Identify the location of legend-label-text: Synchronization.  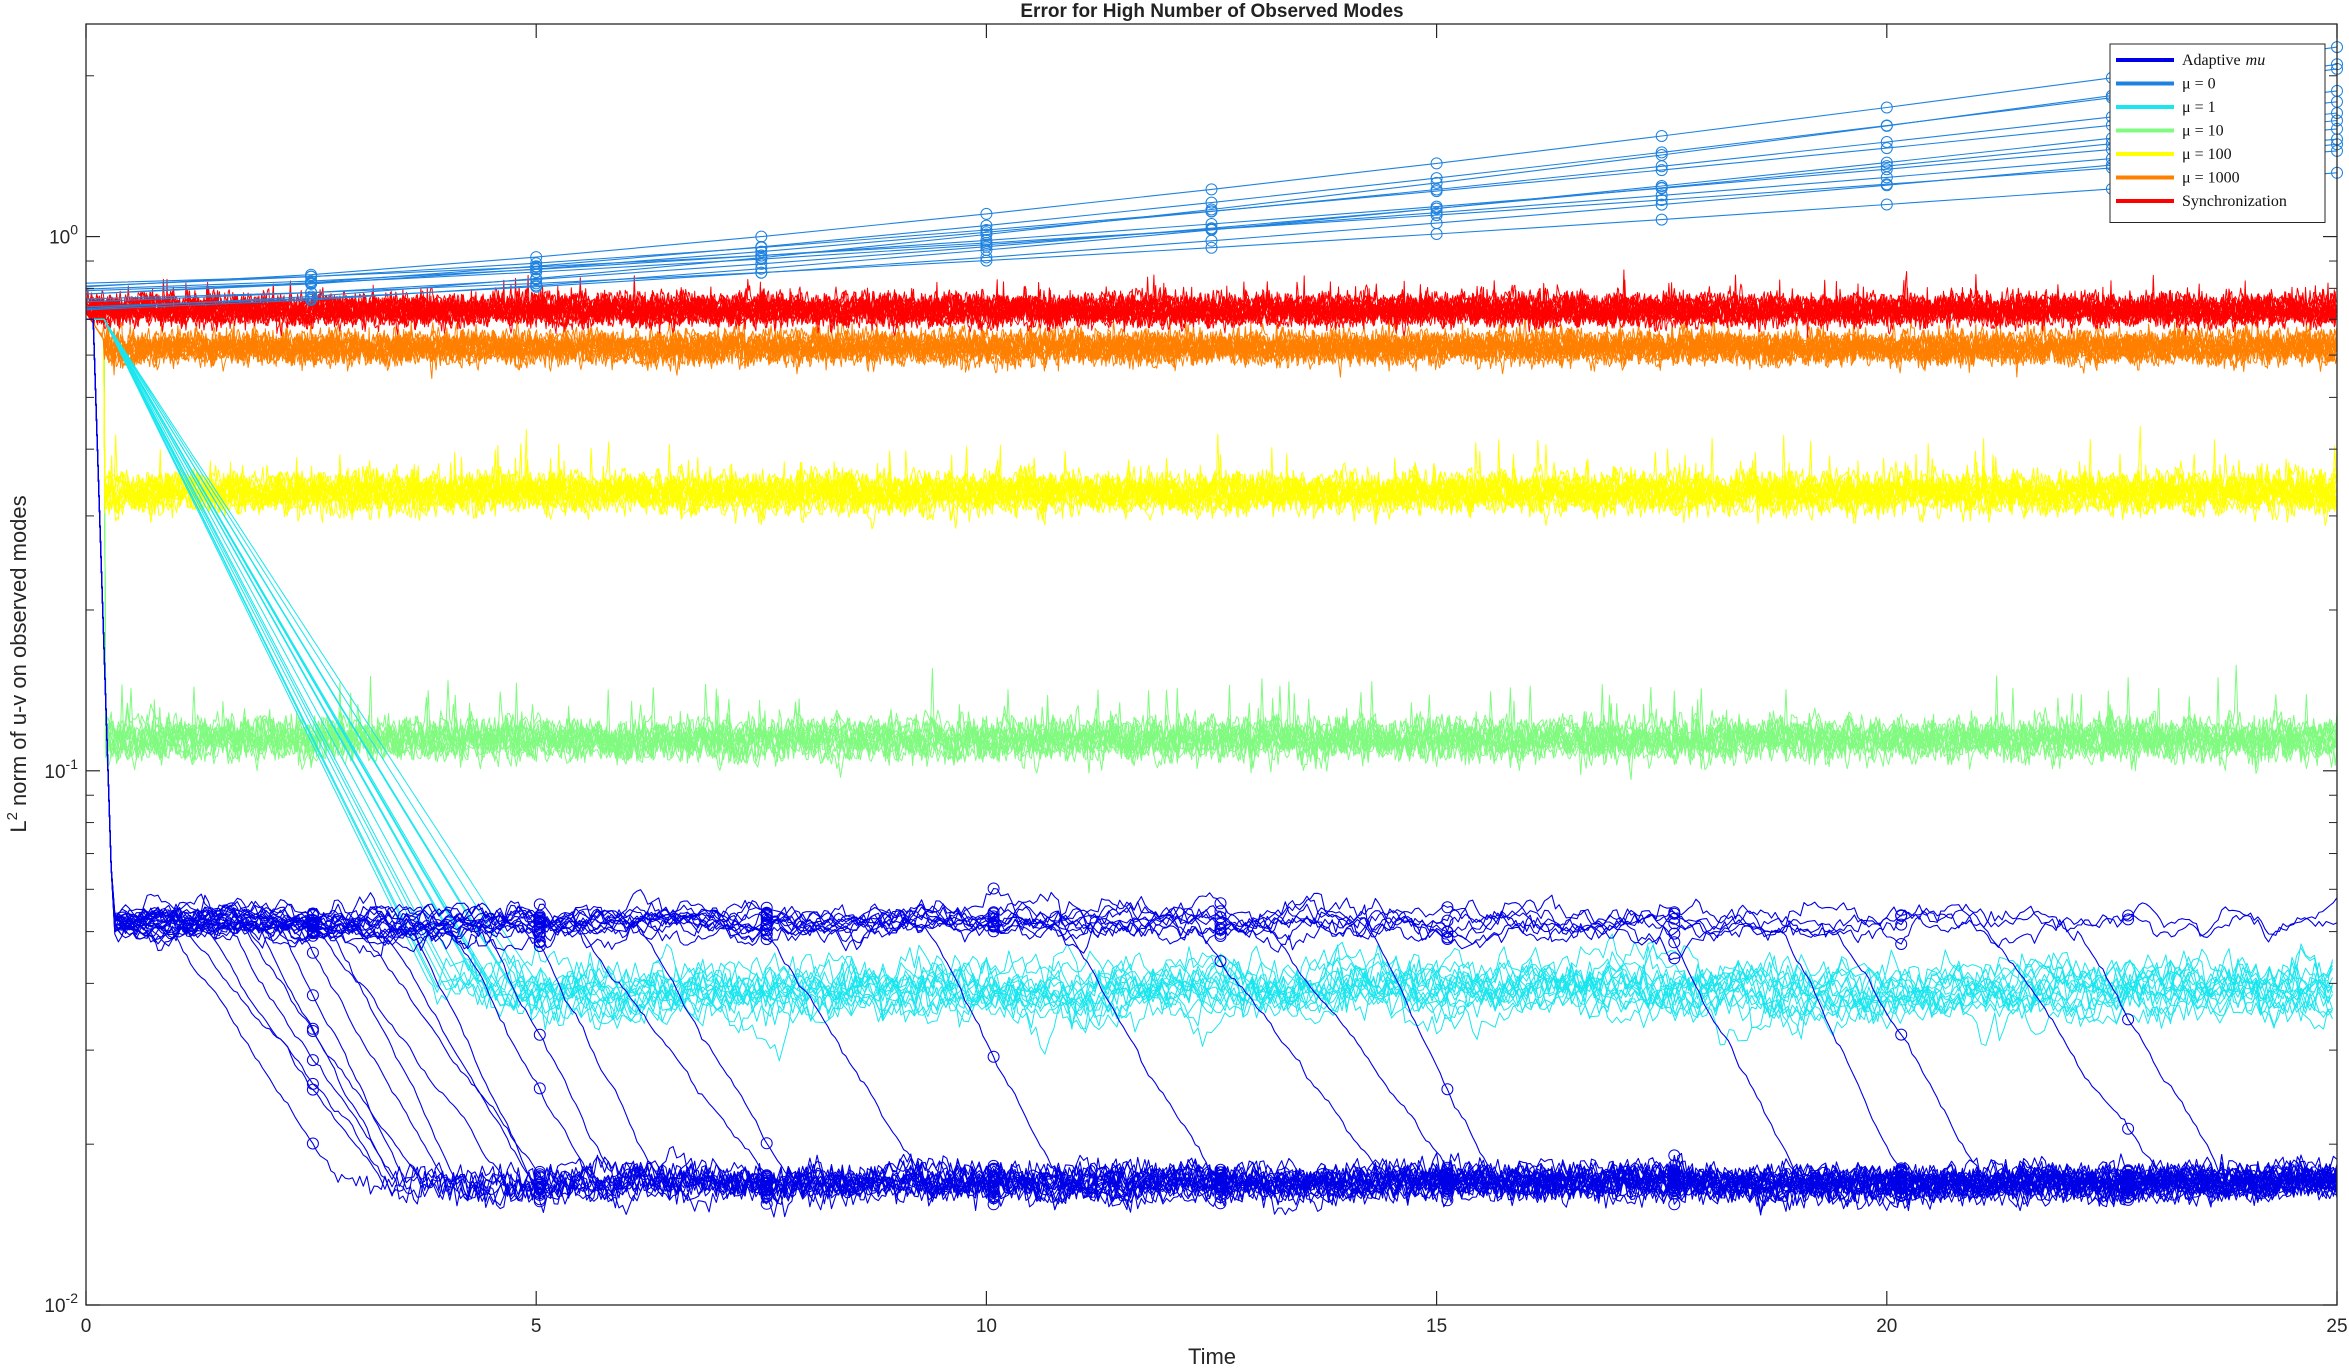
(2234, 201).